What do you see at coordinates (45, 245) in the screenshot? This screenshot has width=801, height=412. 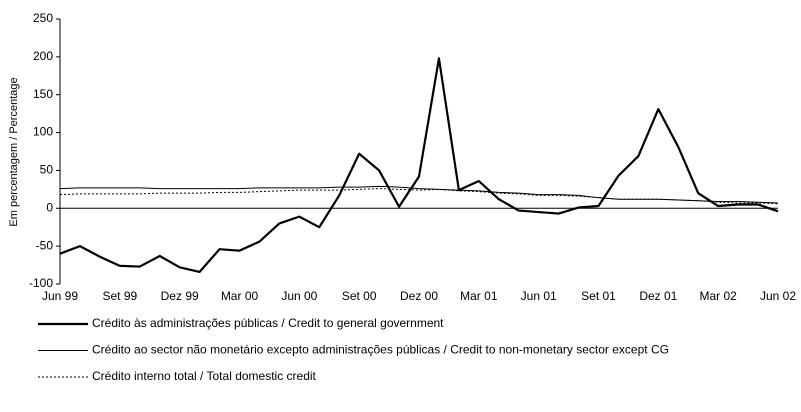 I see `y-tick-label: -50` at bounding box center [45, 245].